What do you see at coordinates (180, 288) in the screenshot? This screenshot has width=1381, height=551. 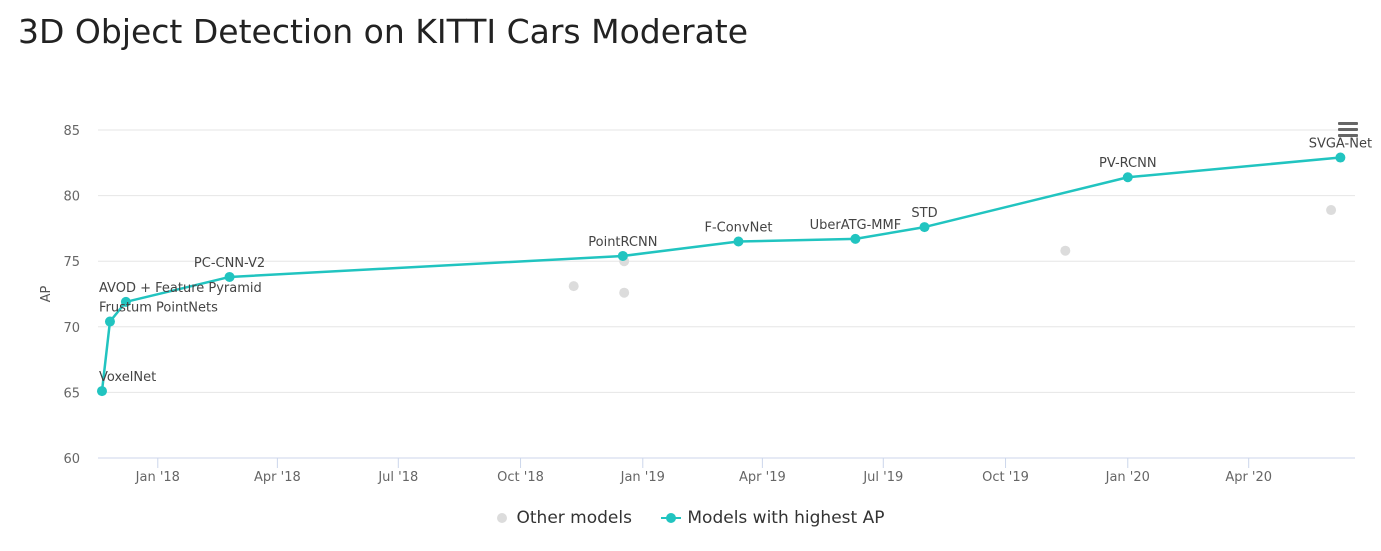 I see `sota-point-label: AVOD + Feature Pyramid` at bounding box center [180, 288].